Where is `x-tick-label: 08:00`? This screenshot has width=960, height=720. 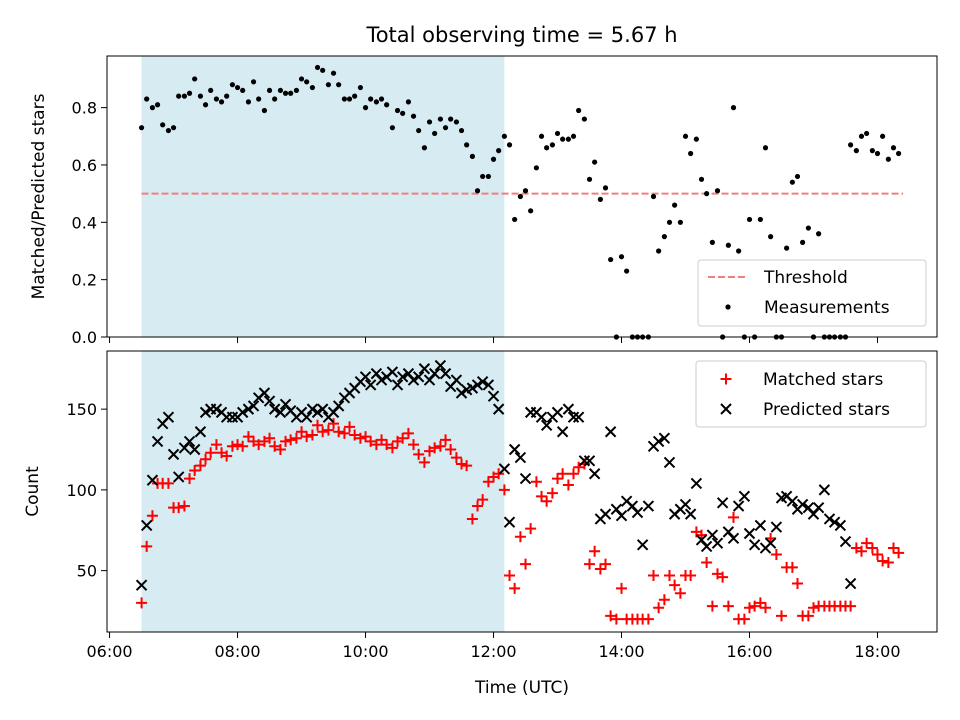 x-tick-label: 08:00 is located at coordinates (237, 651).